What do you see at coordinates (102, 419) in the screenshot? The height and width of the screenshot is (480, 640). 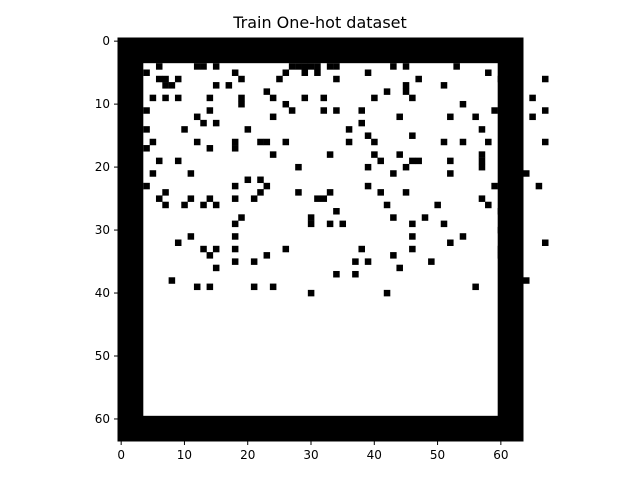 I see `y-tick-label: 60` at bounding box center [102, 419].